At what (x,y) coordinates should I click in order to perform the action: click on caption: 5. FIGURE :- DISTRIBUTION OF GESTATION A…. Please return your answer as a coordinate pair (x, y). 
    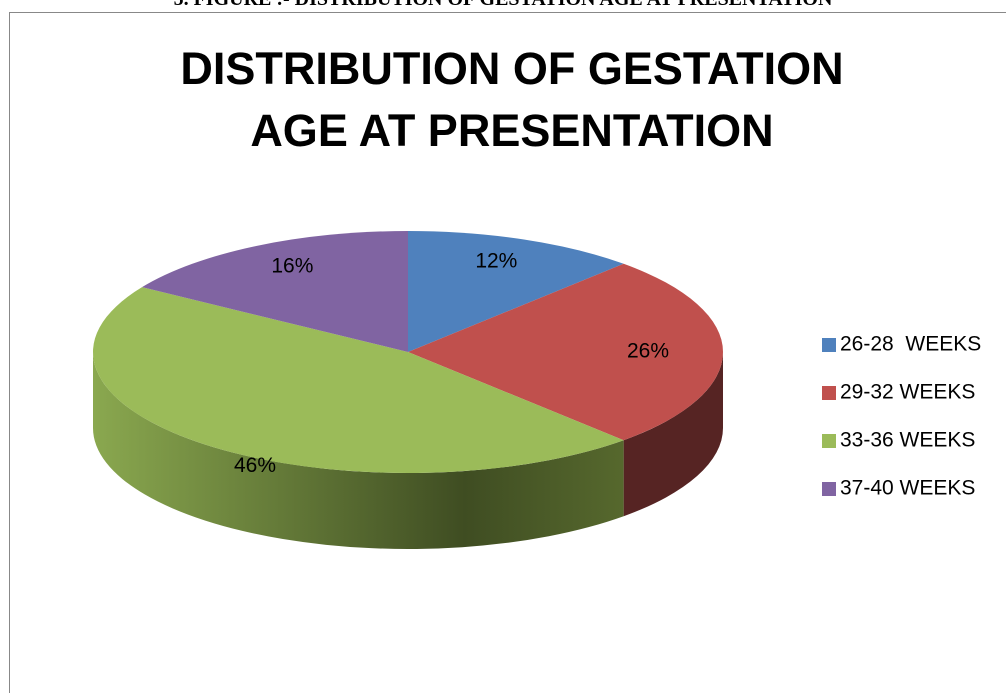
    Looking at the image, I should click on (503, 5).